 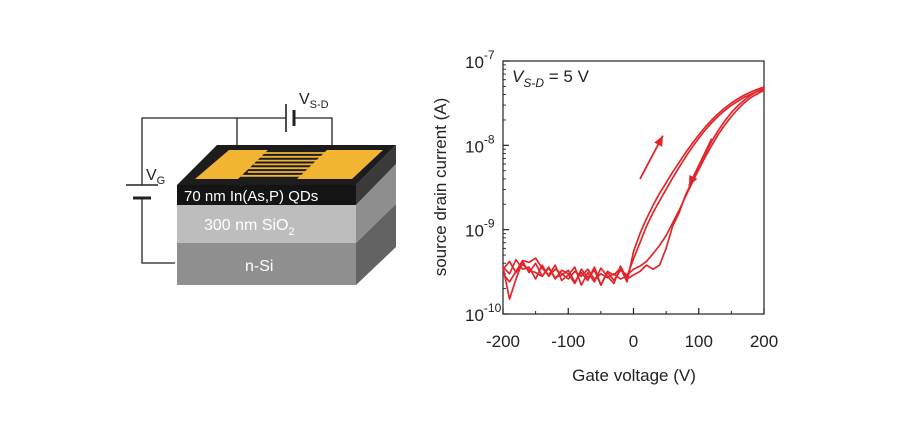 What do you see at coordinates (480, 144) in the screenshot?
I see `y-tick-label: 10⁻⁸` at bounding box center [480, 144].